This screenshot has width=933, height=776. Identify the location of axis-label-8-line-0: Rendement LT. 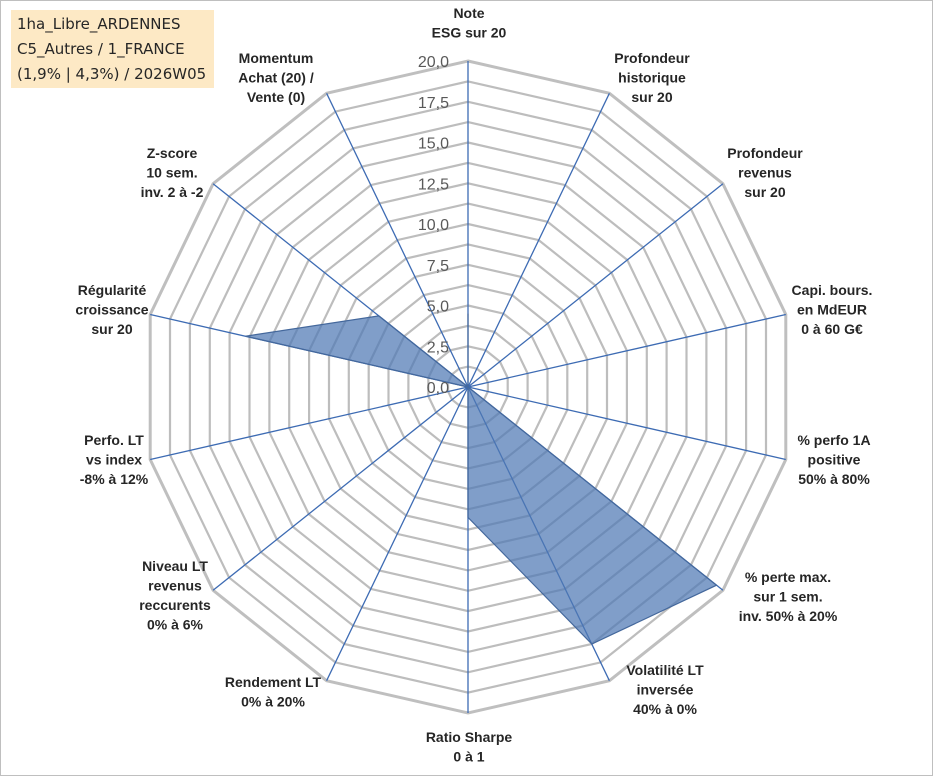
(273, 682).